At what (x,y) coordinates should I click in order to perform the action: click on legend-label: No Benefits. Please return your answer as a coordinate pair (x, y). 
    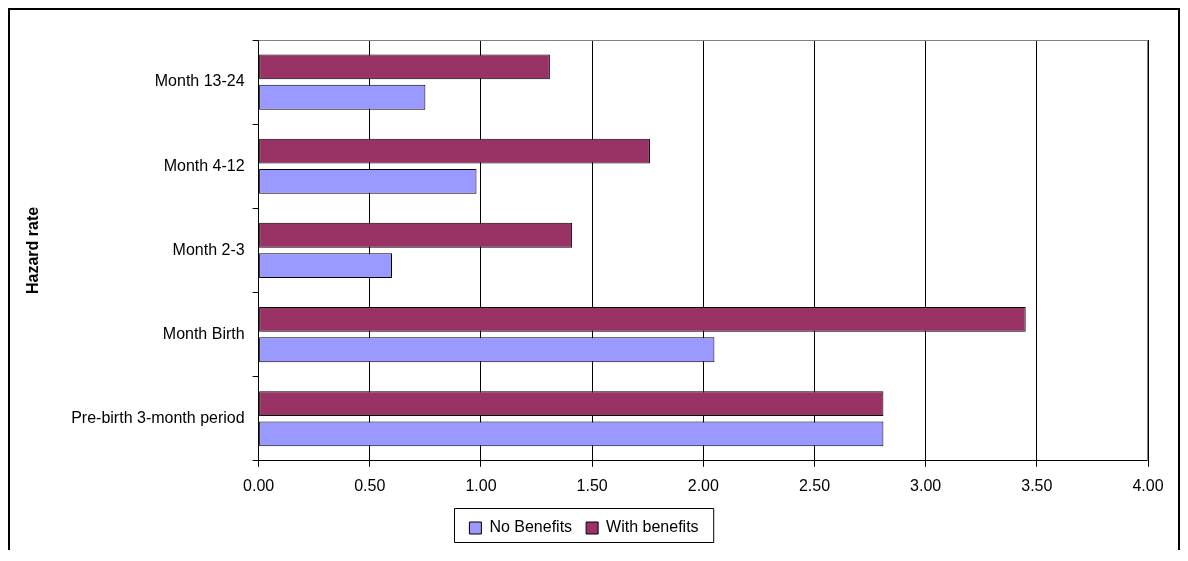
    Looking at the image, I should click on (531, 527).